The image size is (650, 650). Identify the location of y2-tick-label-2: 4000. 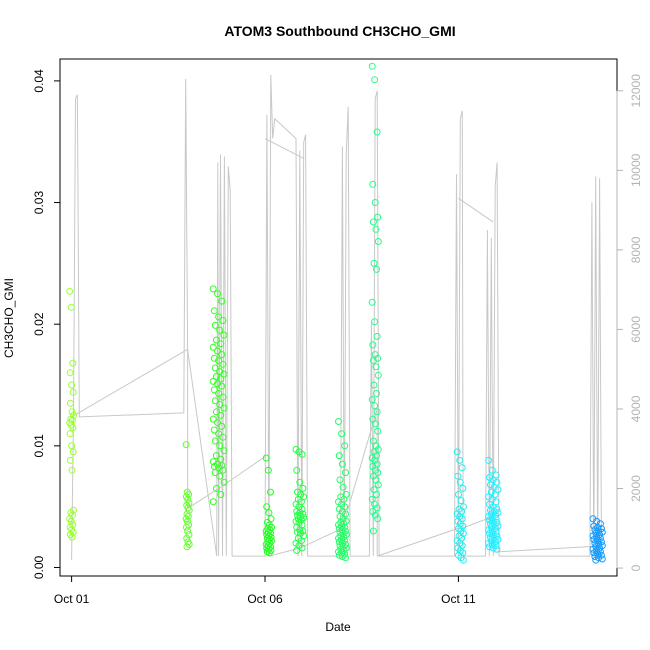
(636, 408).